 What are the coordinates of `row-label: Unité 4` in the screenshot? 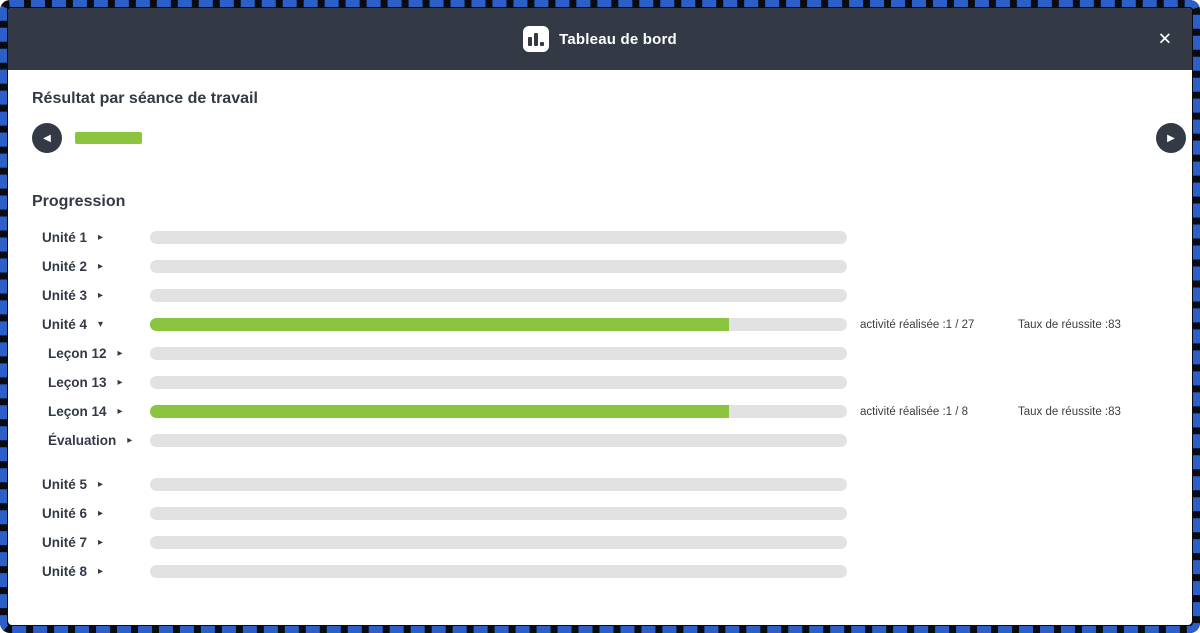 It's located at (65, 324).